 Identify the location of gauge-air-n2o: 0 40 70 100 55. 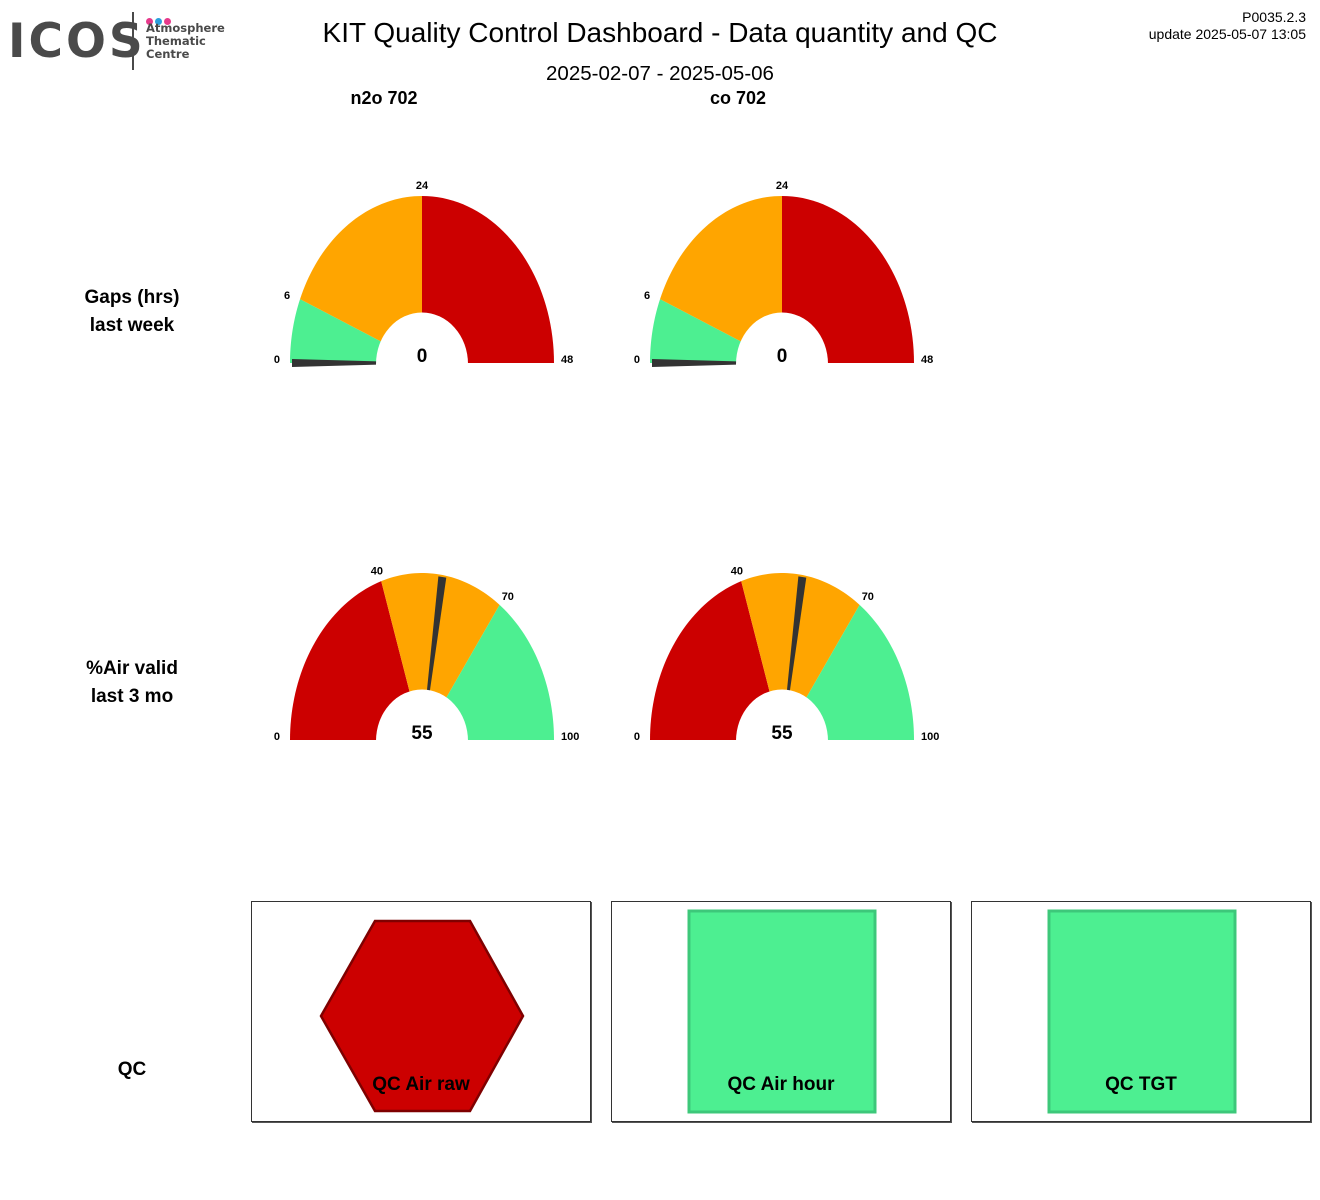
(426, 656).